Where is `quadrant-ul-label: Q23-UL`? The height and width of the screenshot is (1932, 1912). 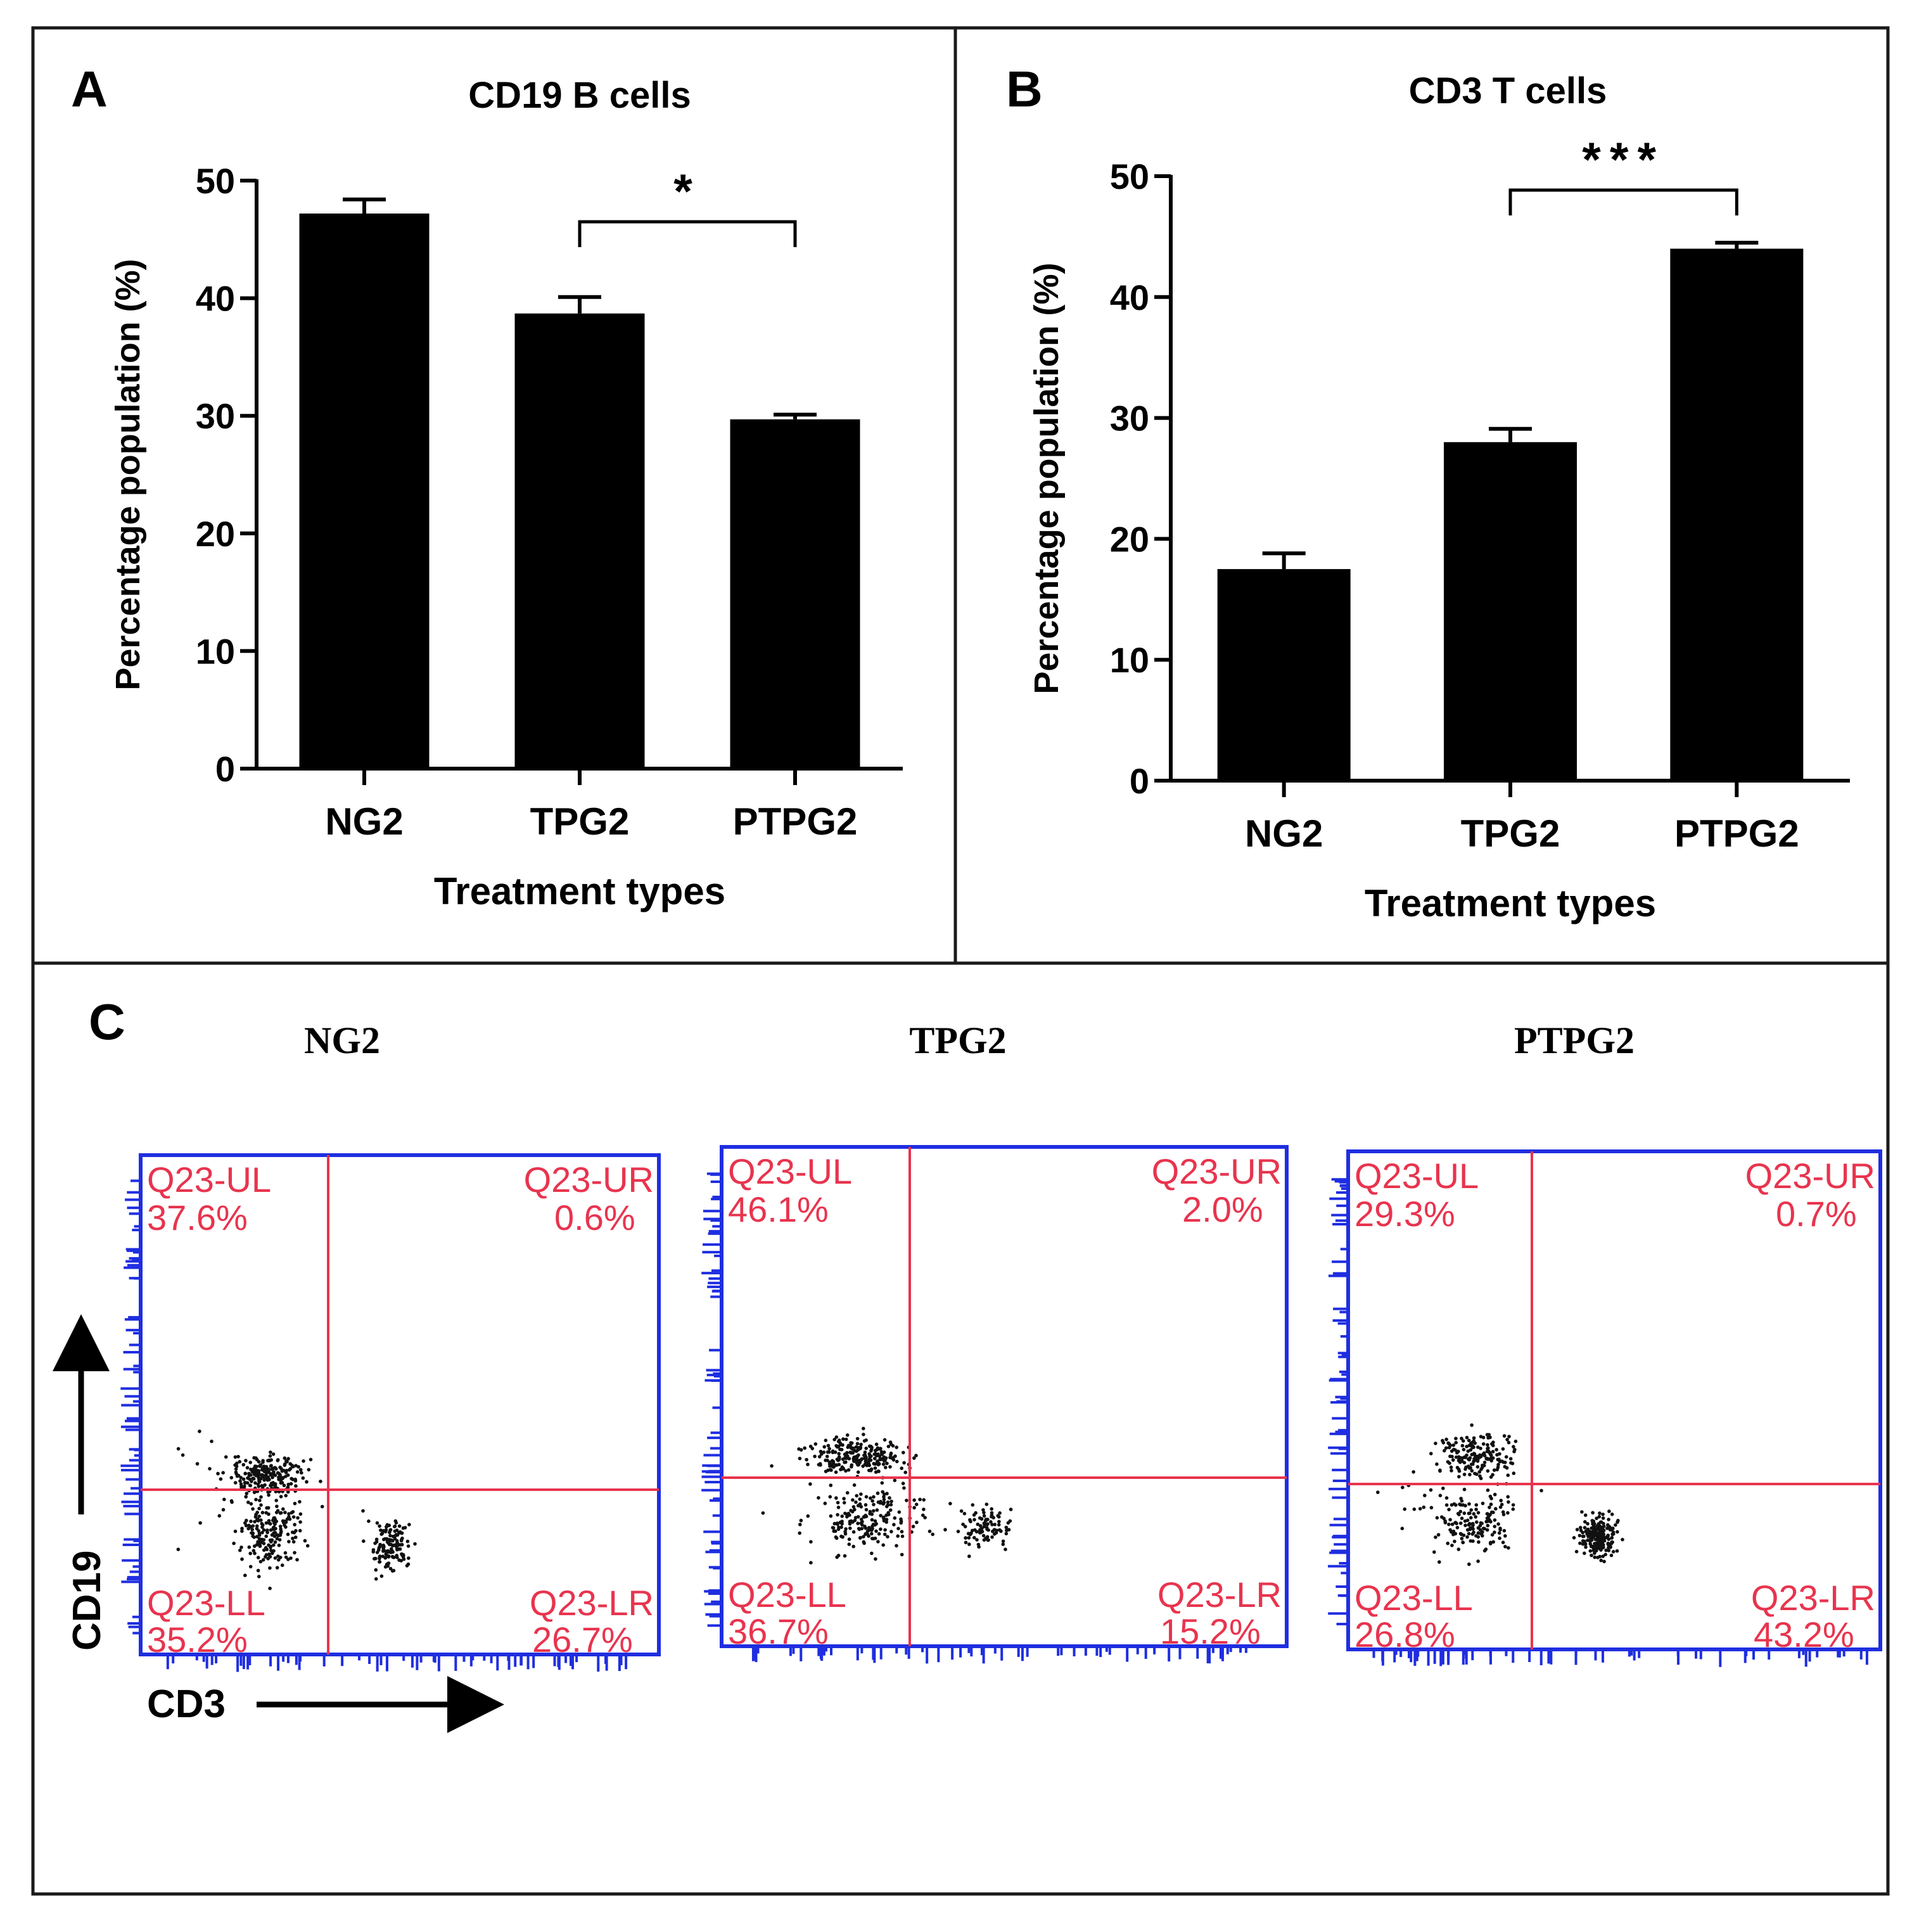
quadrant-ul-label: Q23-UL is located at coordinates (209, 1180).